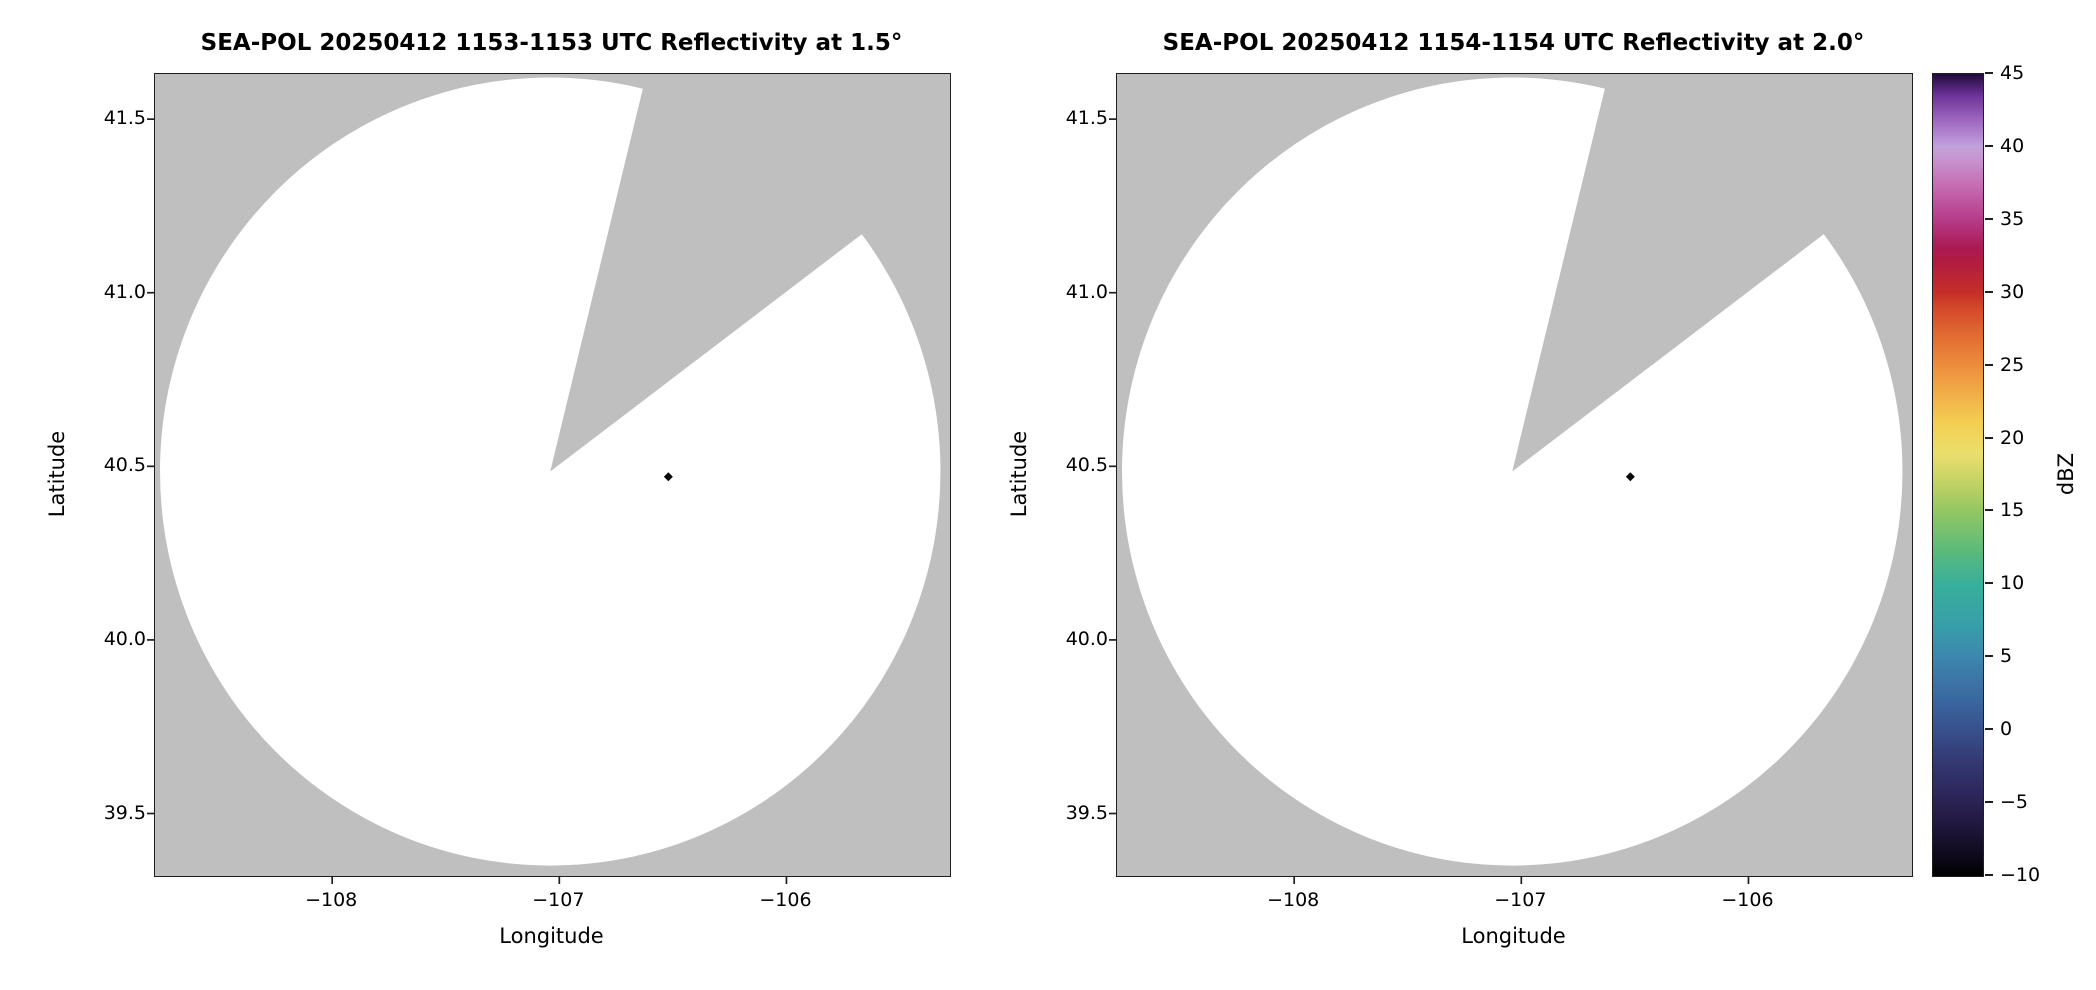 This screenshot has height=990, width=2096. I want to click on colorbar-tick-label: 40, so click(2012, 145).